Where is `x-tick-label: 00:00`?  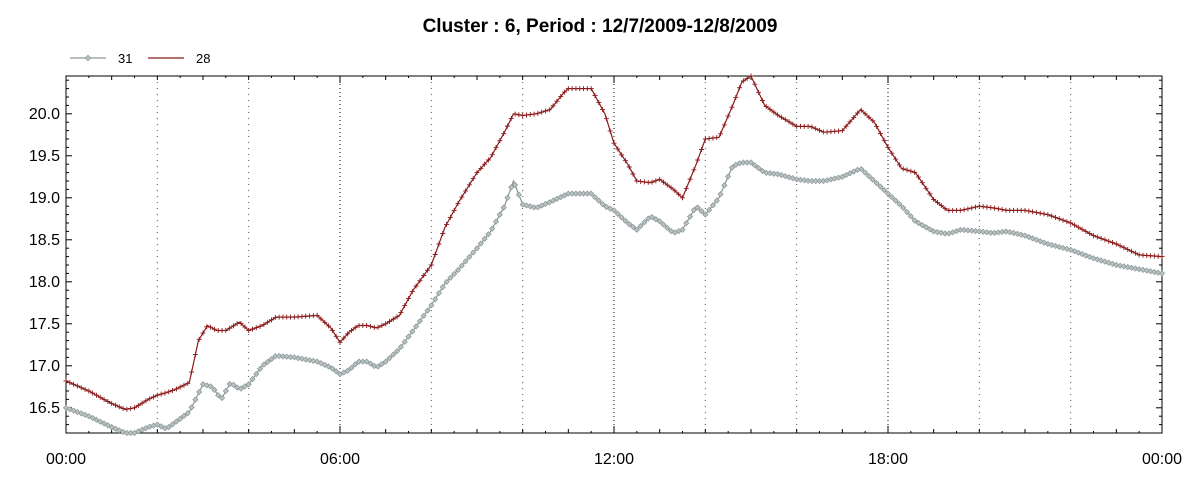 x-tick-label: 00:00 is located at coordinates (1162, 459).